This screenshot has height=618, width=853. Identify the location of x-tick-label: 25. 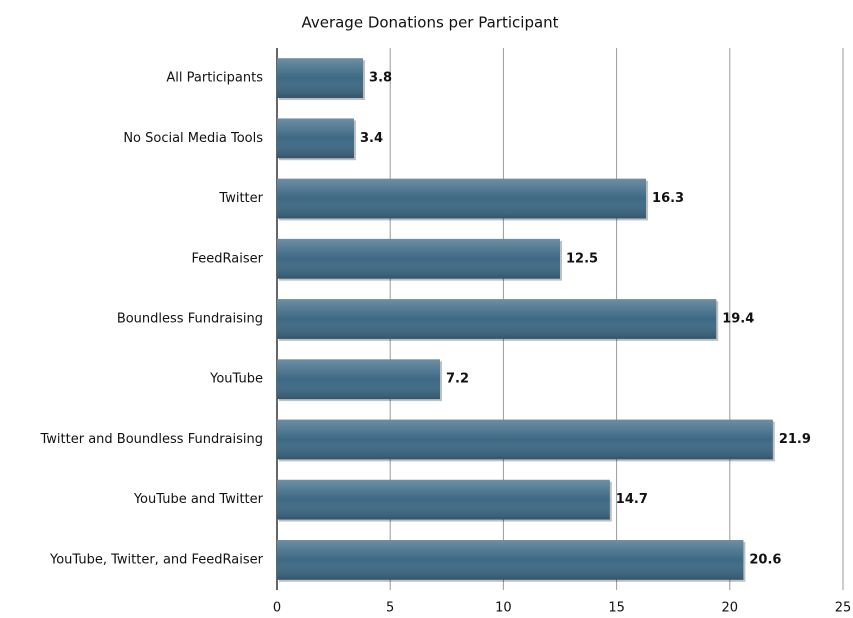
(843, 608).